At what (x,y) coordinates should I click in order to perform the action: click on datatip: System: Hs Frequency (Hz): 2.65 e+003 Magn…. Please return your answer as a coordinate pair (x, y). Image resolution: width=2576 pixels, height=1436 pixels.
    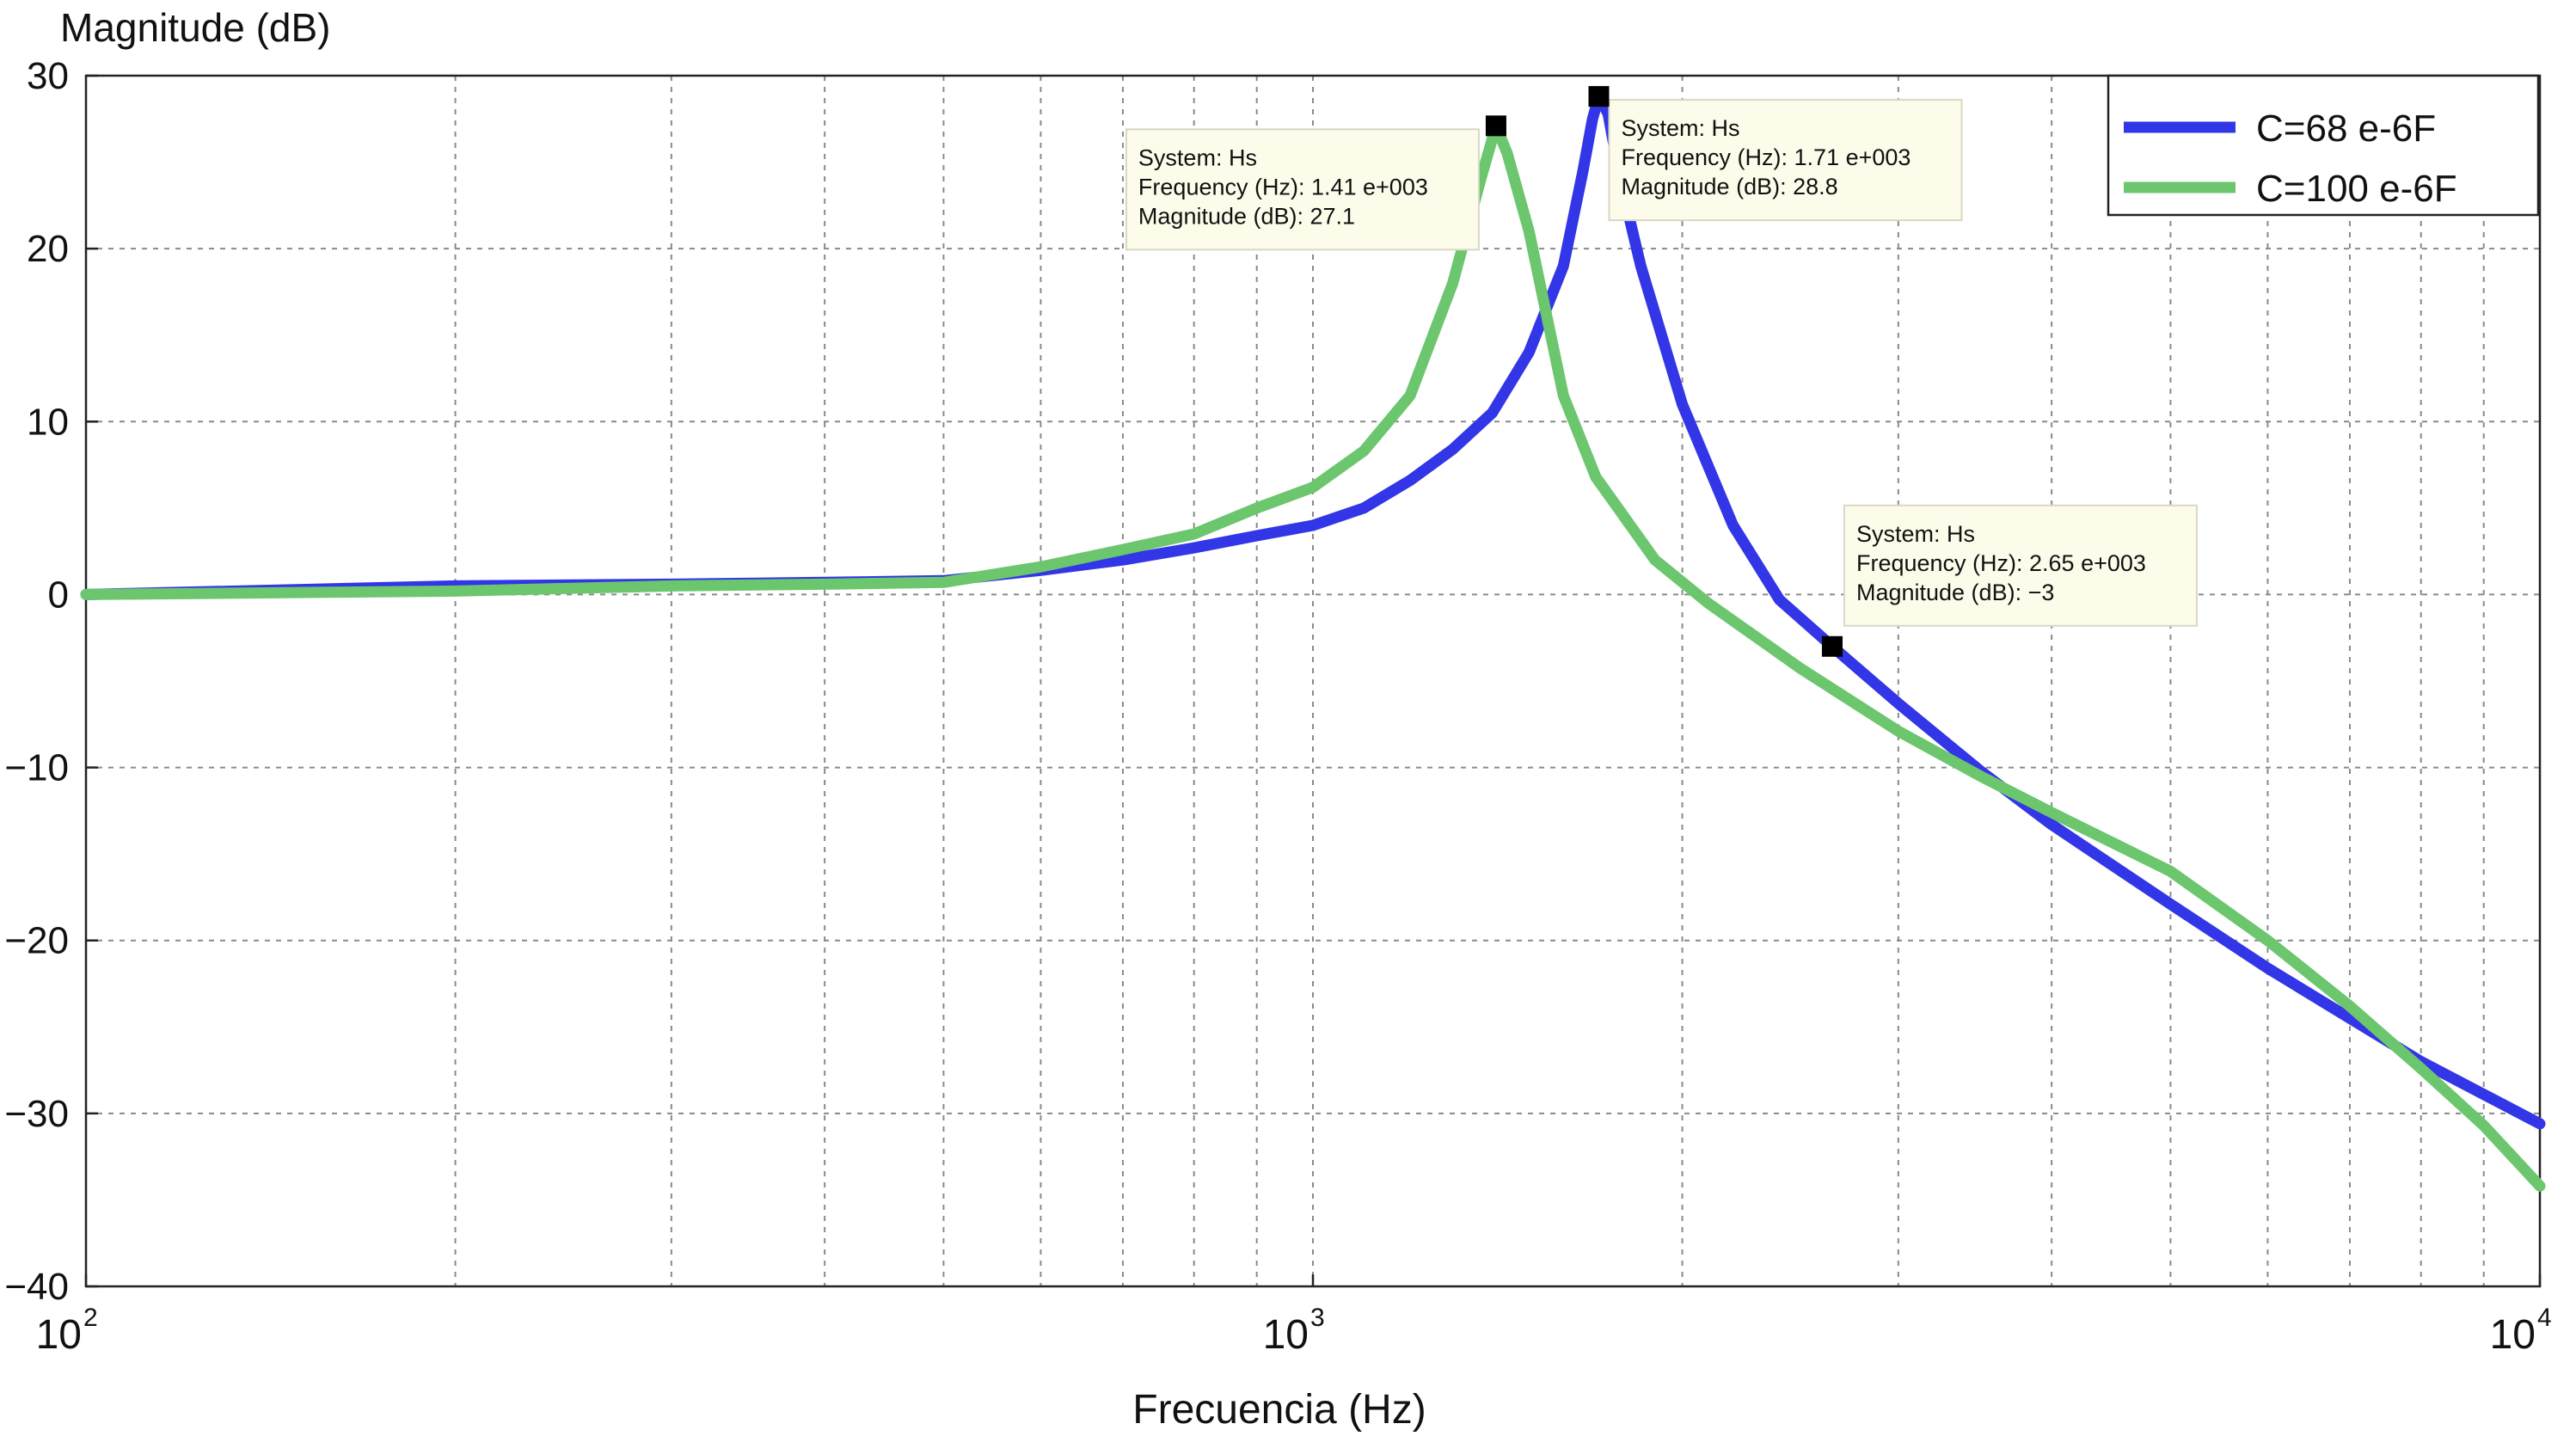
    Looking at the image, I should click on (2009, 580).